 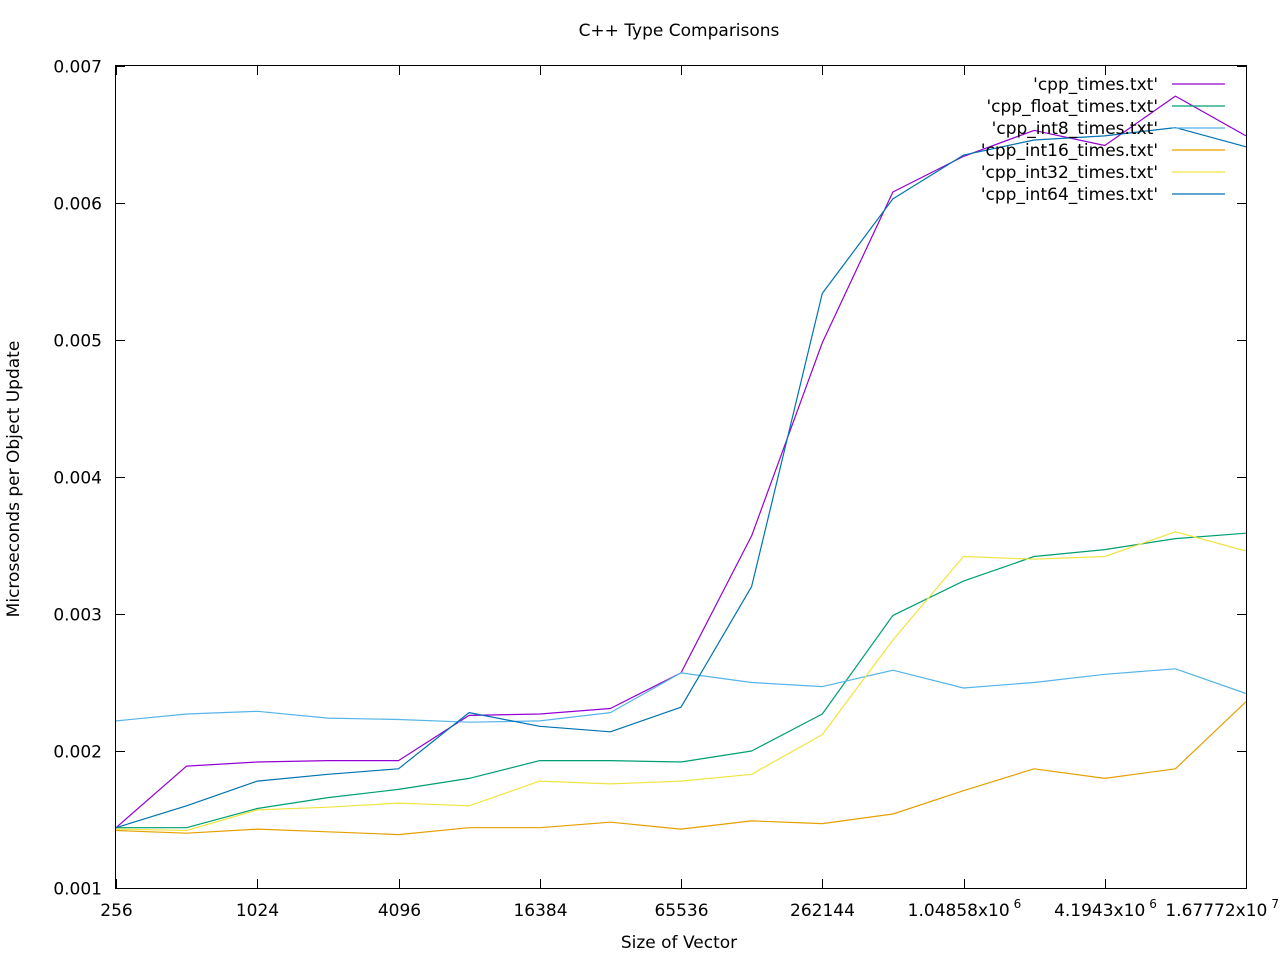 What do you see at coordinates (1275, 904) in the screenshot?
I see `x-tick-label-exponent: 7` at bounding box center [1275, 904].